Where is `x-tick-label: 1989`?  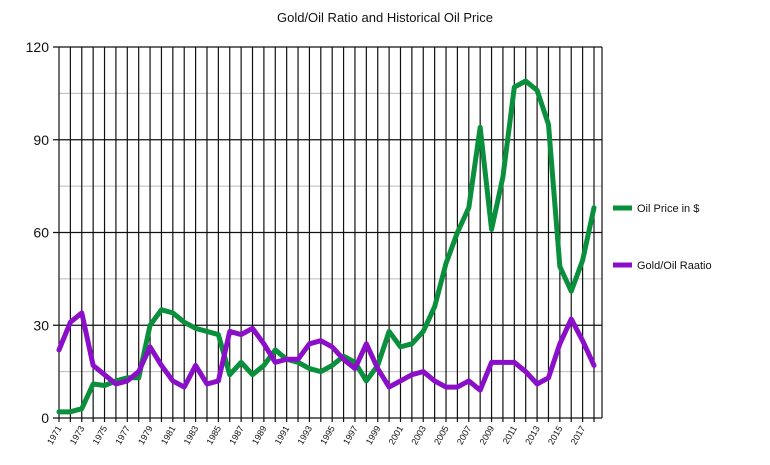
x-tick-label: 1989 is located at coordinates (259, 435).